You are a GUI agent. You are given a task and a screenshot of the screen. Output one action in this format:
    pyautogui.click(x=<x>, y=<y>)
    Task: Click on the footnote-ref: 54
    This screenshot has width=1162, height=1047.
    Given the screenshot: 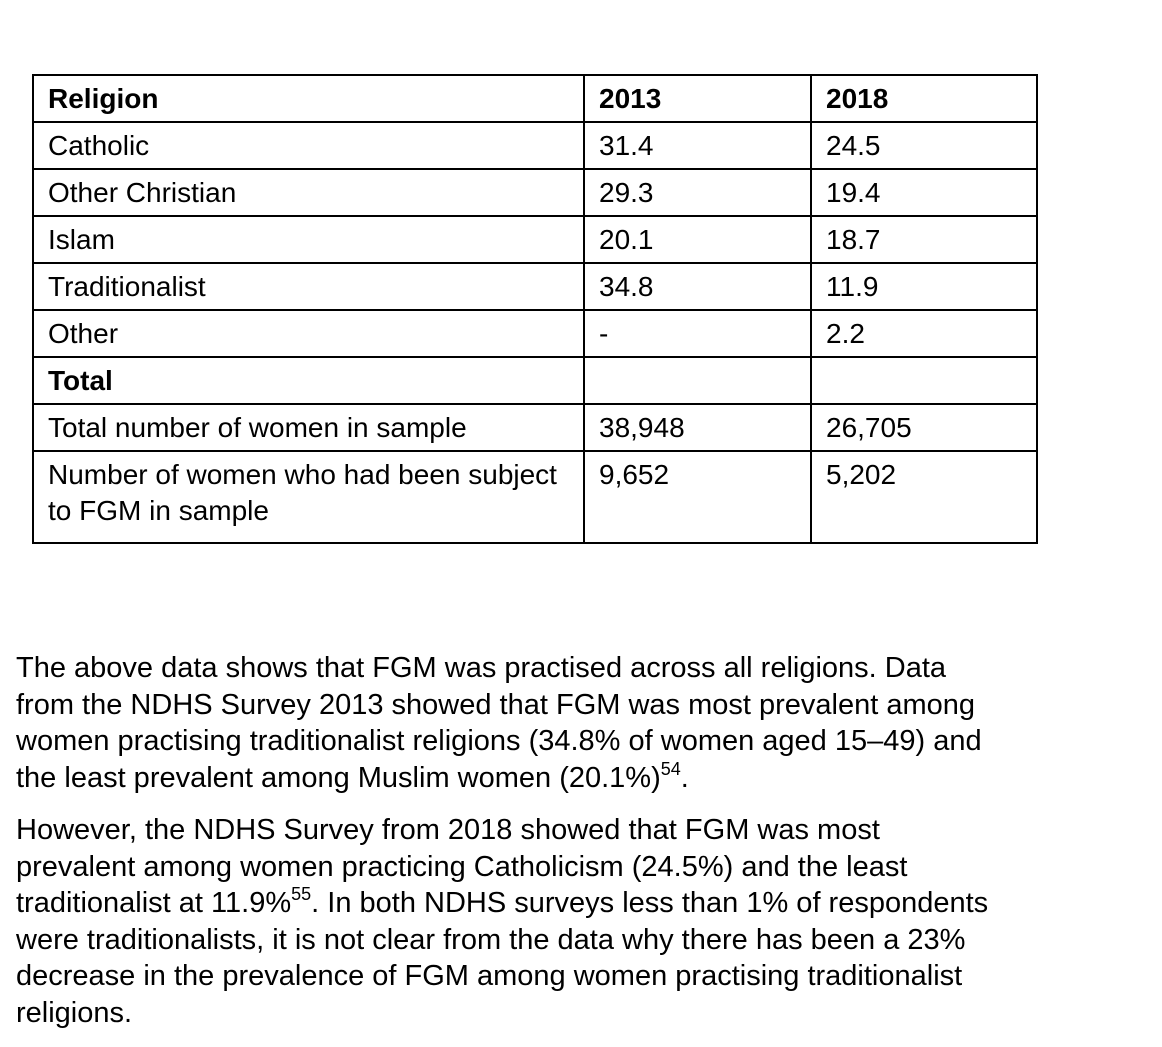 What is the action you would take?
    pyautogui.click(x=670, y=768)
    